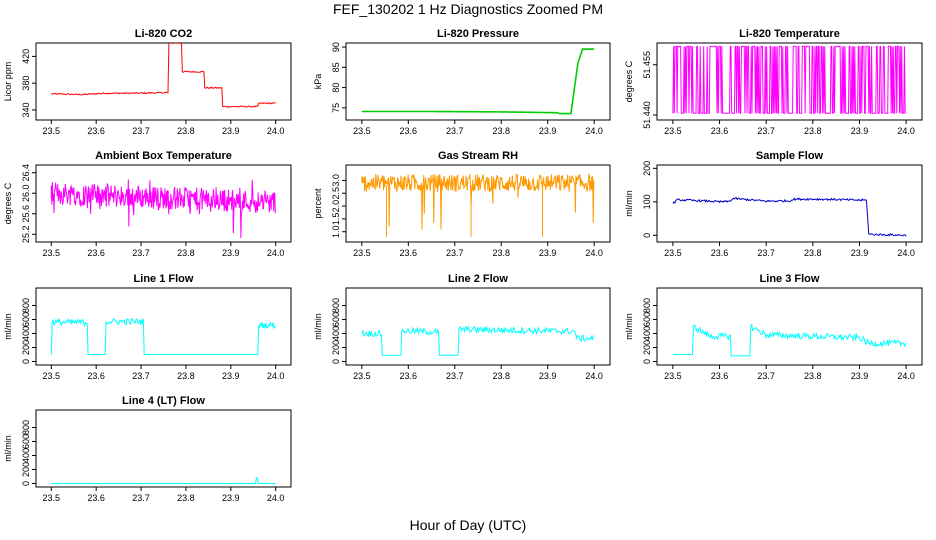 The width and height of the screenshot is (936, 540). I want to click on y-tick-label: 51.440, so click(647, 115).